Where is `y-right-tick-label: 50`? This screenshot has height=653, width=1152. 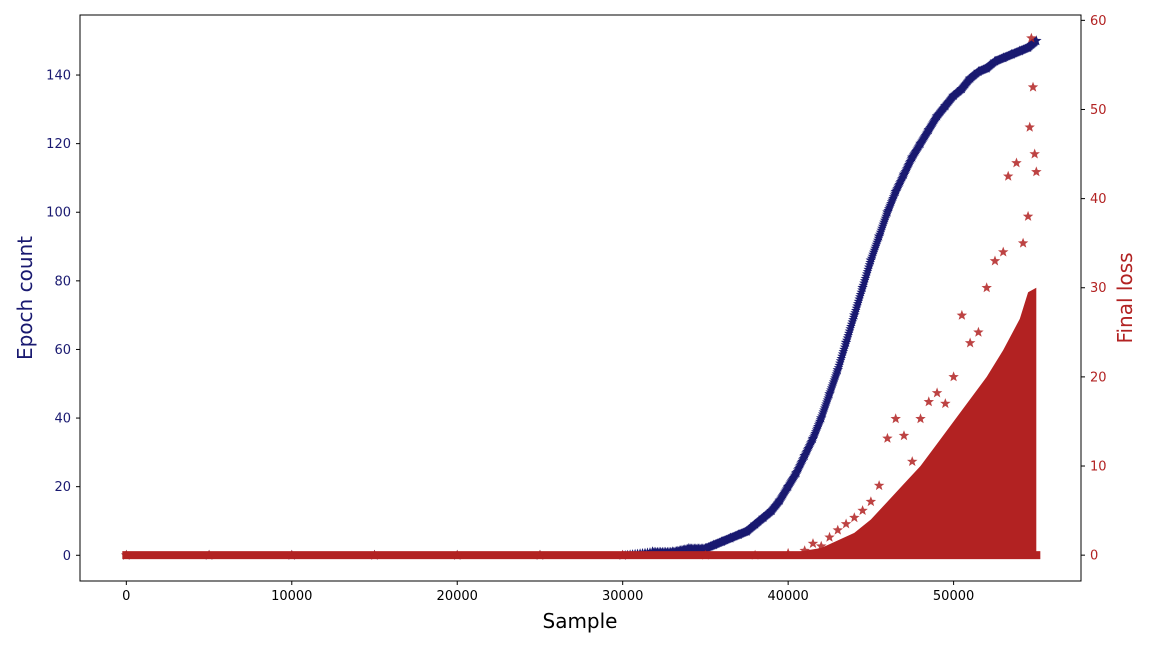 y-right-tick-label: 50 is located at coordinates (1098, 110).